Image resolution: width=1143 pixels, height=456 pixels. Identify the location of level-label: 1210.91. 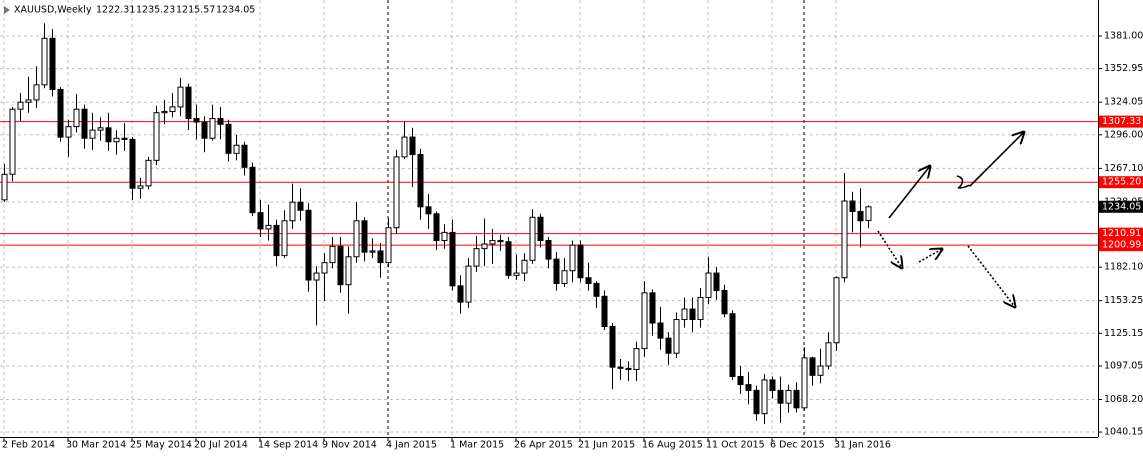
(1121, 233).